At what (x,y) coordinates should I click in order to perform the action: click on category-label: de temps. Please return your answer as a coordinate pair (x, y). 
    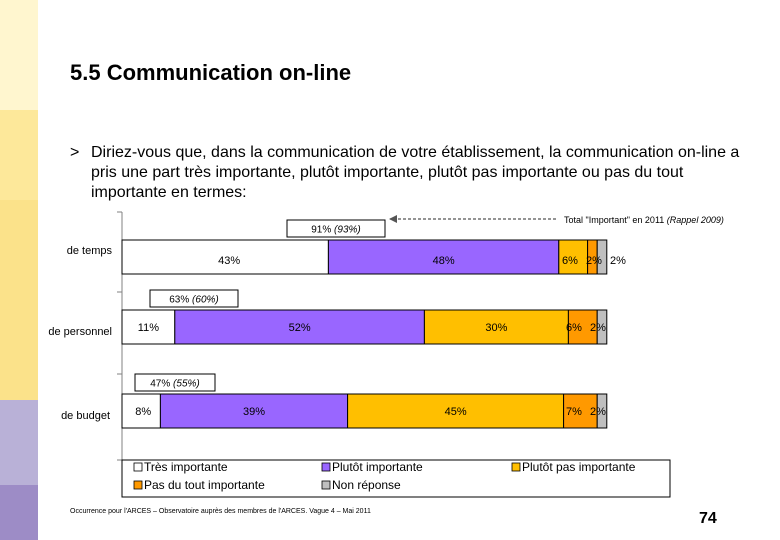
    Looking at the image, I should click on (90, 251).